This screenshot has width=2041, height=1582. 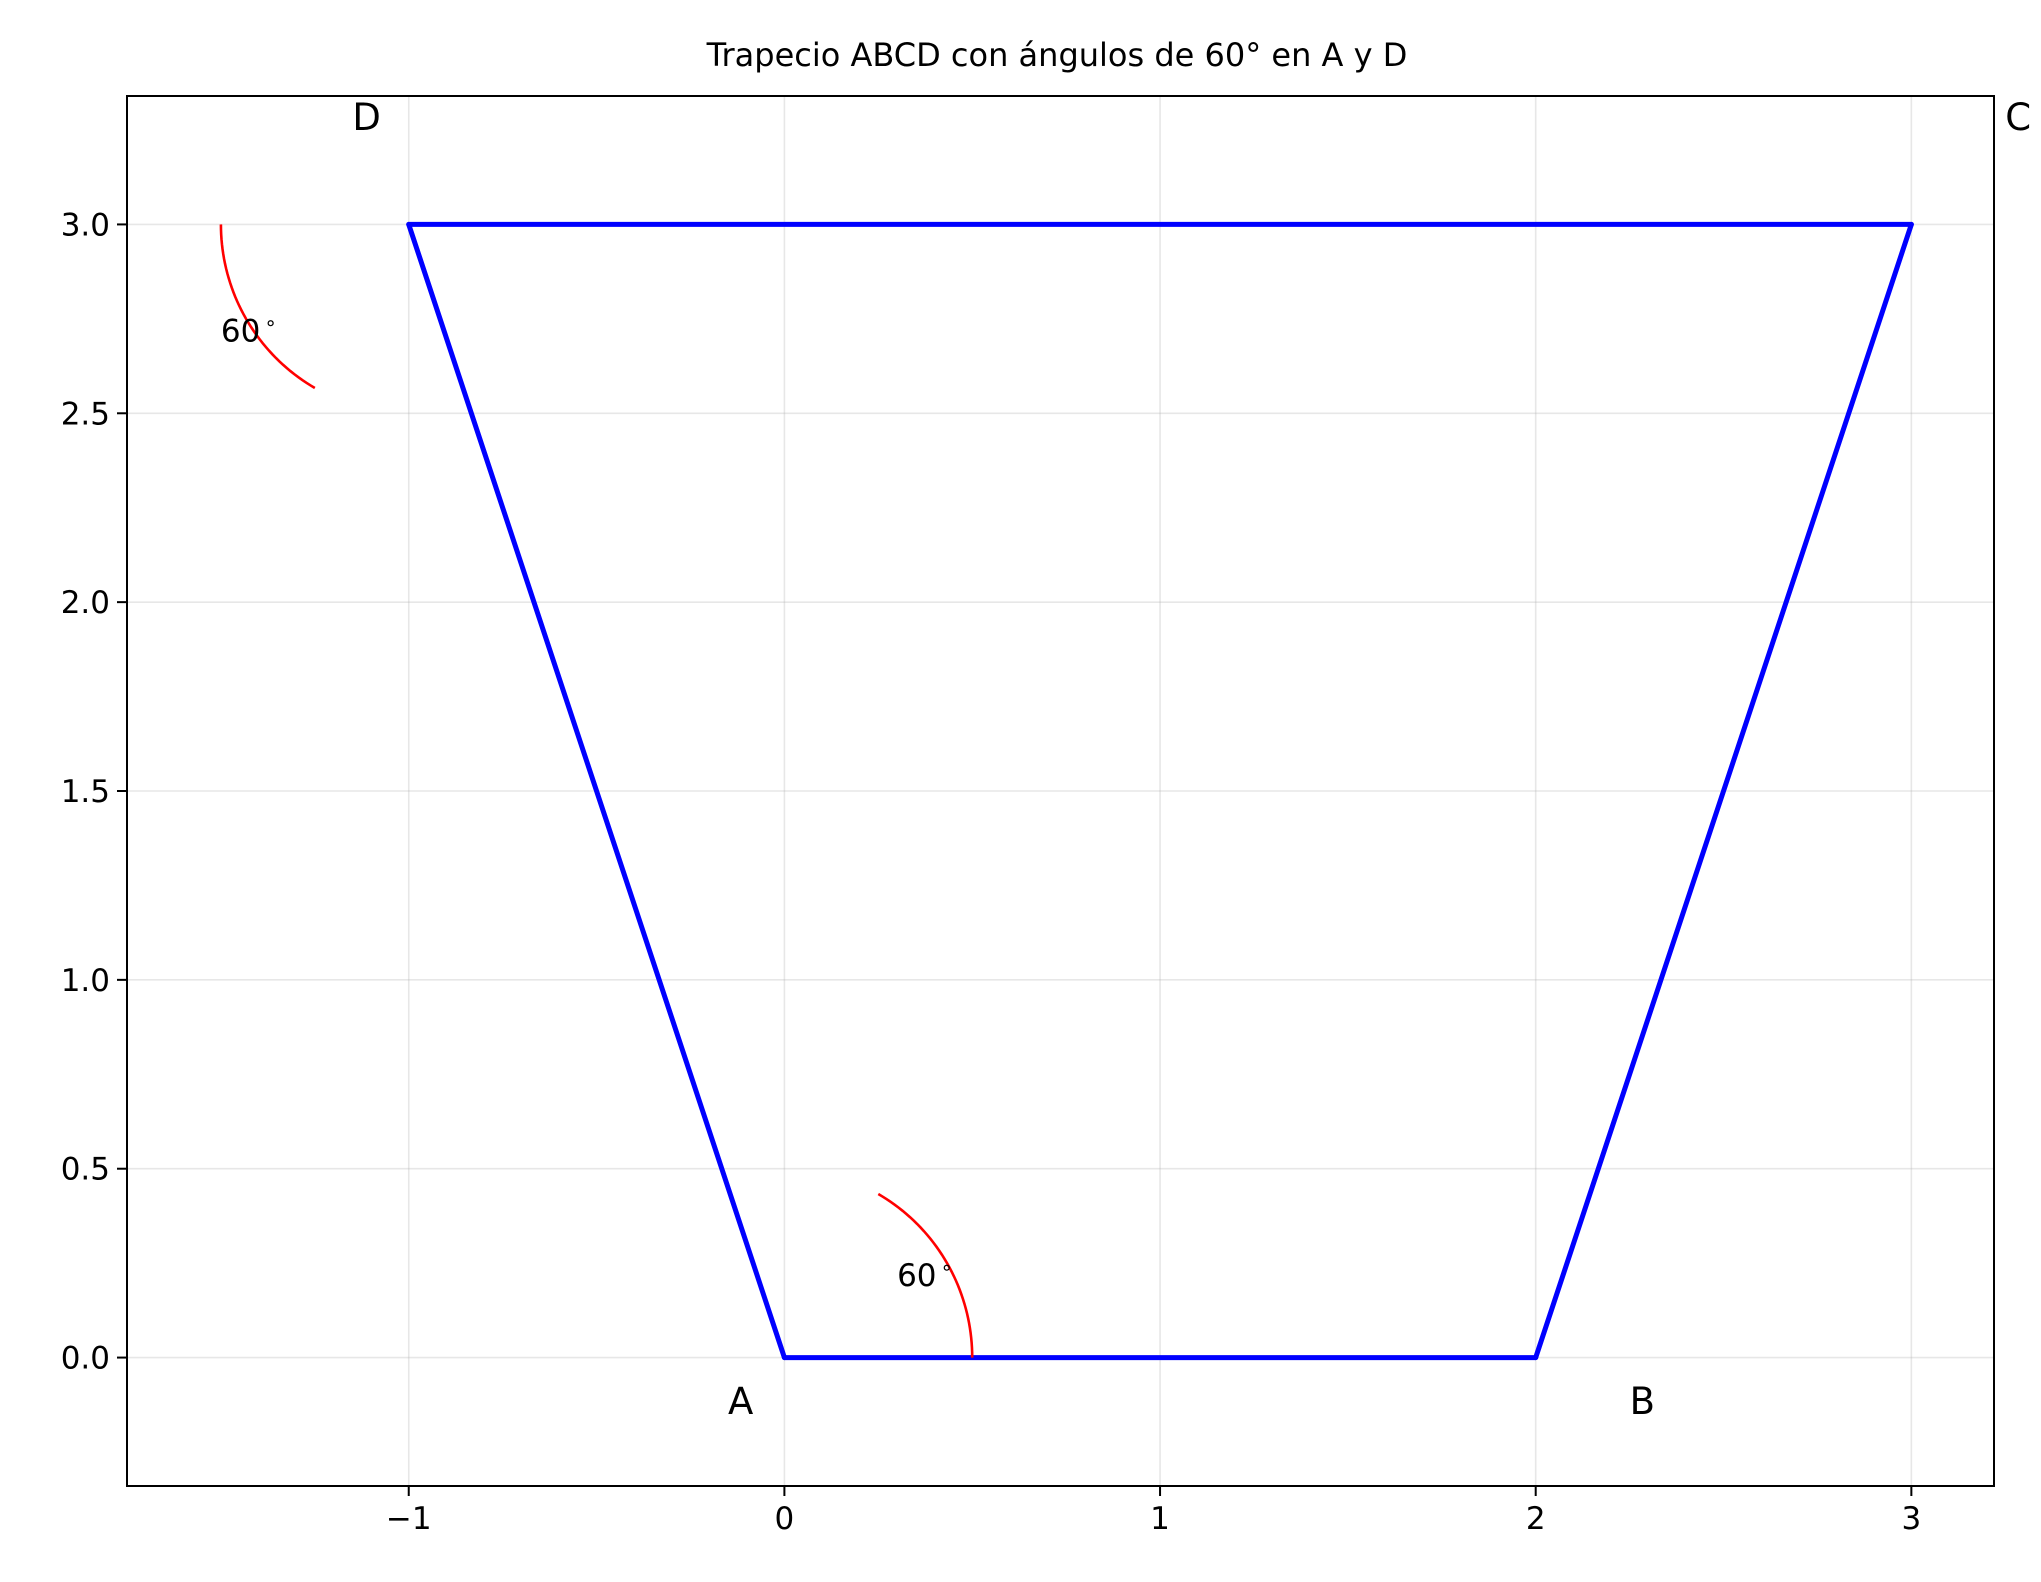 I want to click on side-da, so click(x=596, y=791).